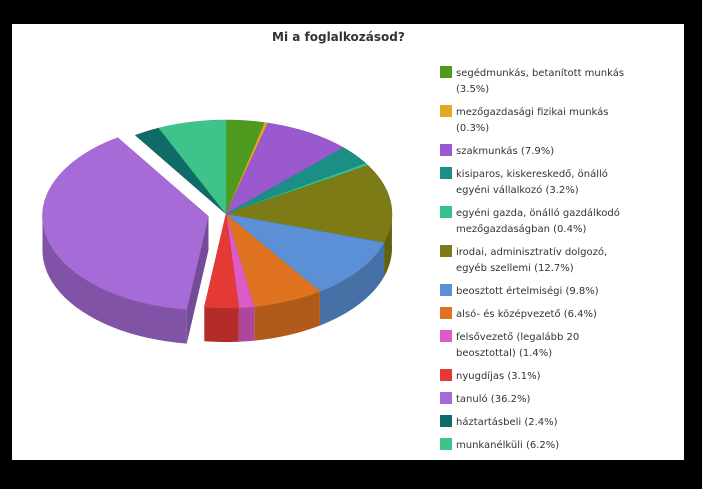  I want to click on legend-label-line: egyéni vállalkozó (3.2%), so click(517, 190).